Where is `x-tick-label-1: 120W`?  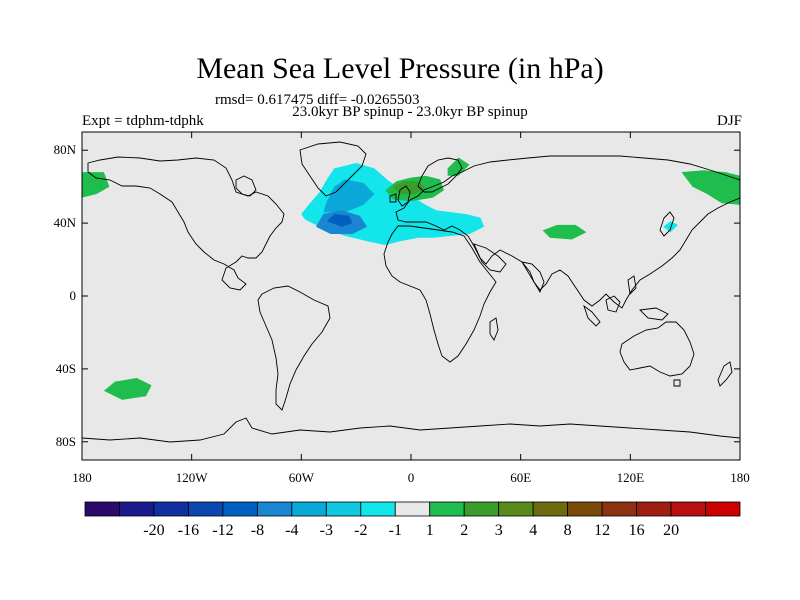 x-tick-label-1: 120W is located at coordinates (192, 477).